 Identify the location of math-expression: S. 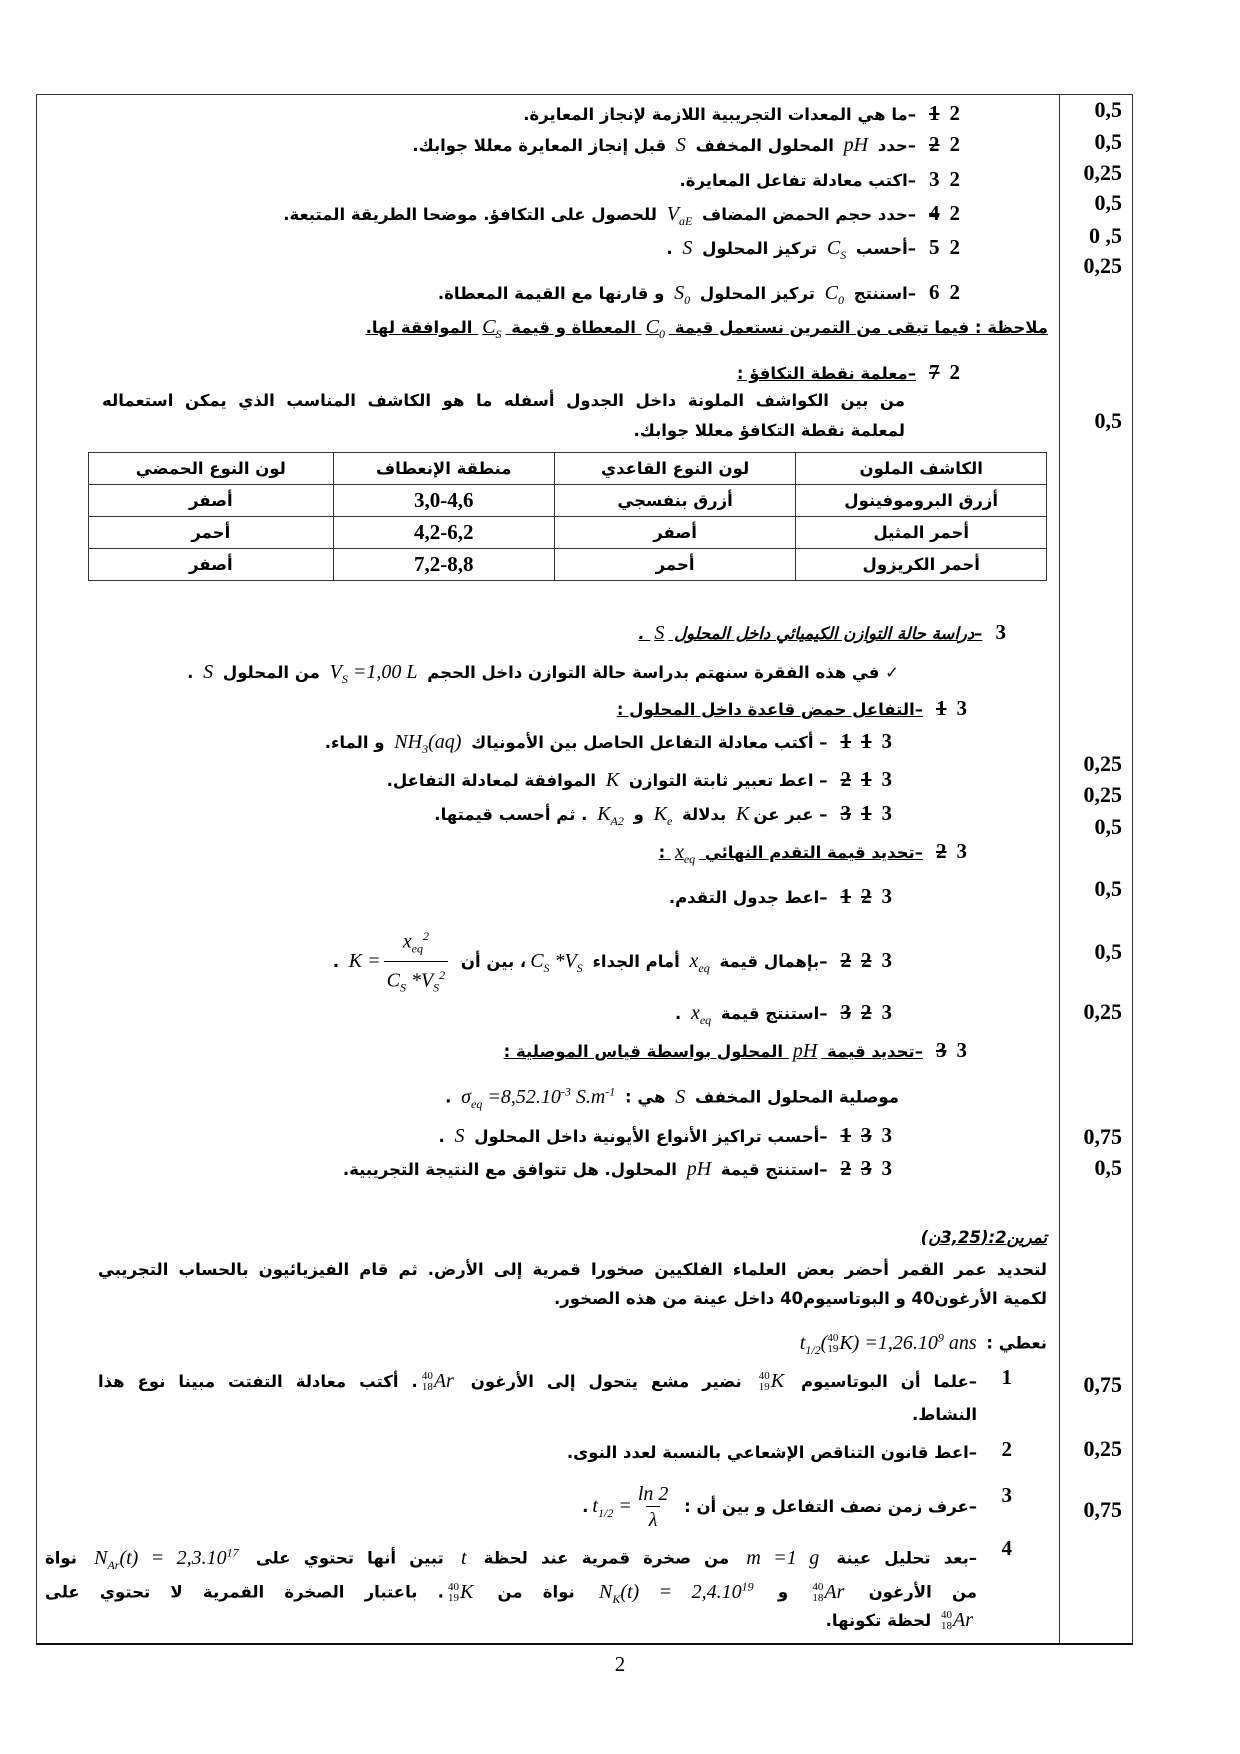
(659, 633).